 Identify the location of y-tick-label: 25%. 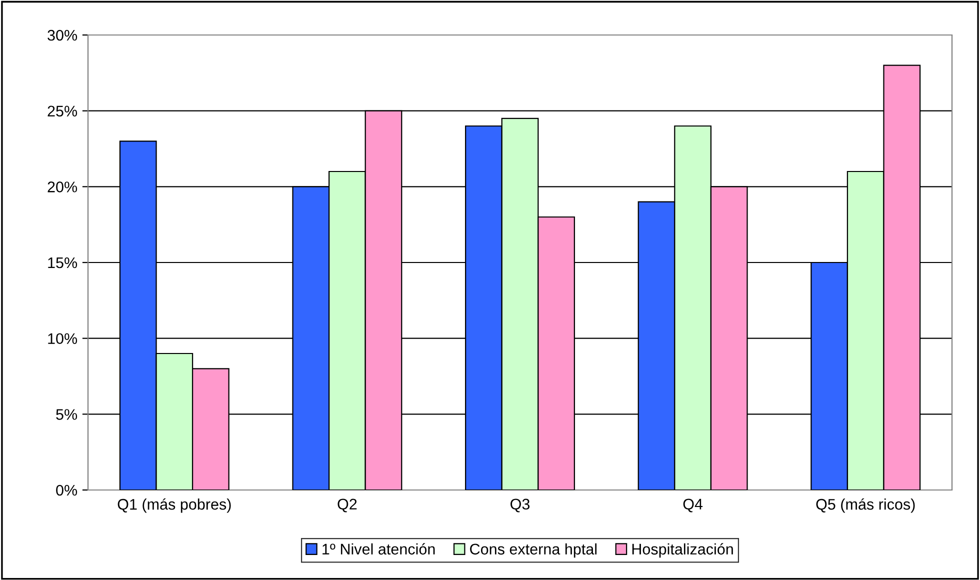
(63, 111).